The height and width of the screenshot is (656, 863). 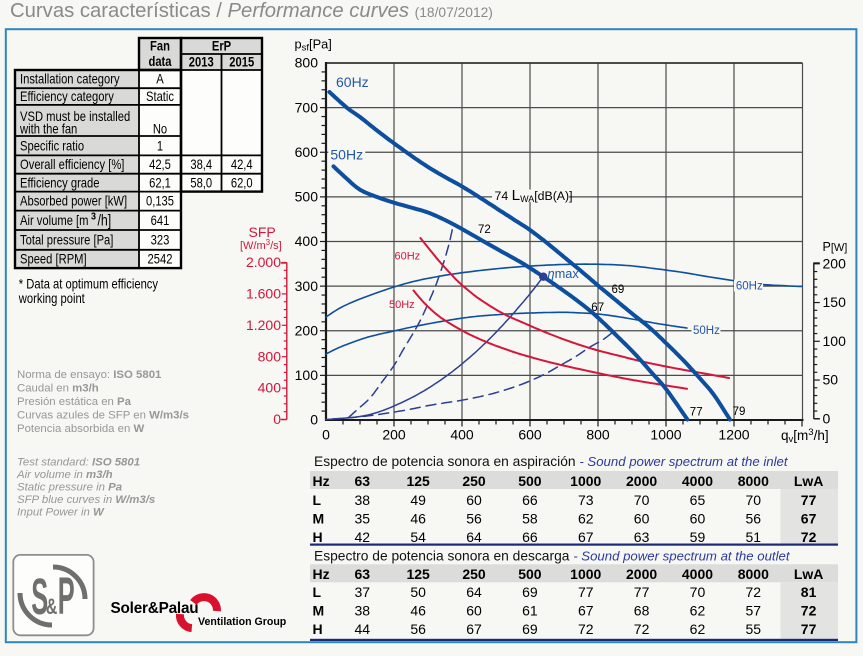 What do you see at coordinates (39, 596) in the screenshot?
I see `svg-text: S` at bounding box center [39, 596].